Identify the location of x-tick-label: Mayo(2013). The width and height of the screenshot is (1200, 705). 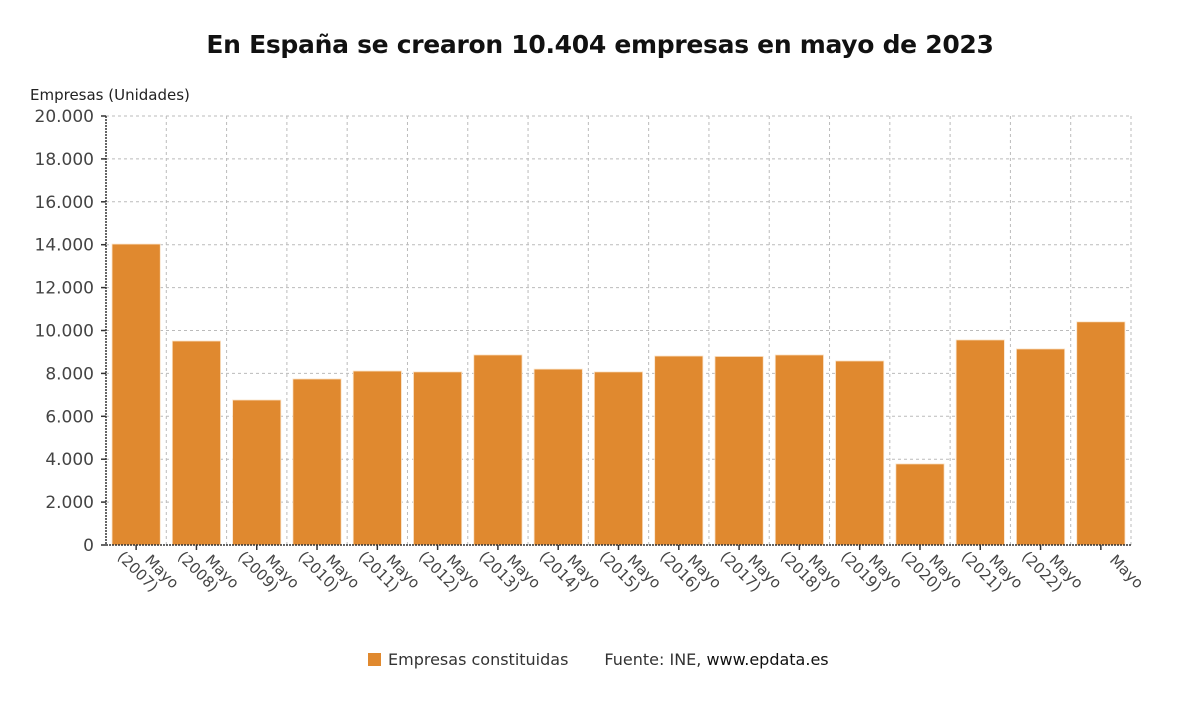
(510, 572).